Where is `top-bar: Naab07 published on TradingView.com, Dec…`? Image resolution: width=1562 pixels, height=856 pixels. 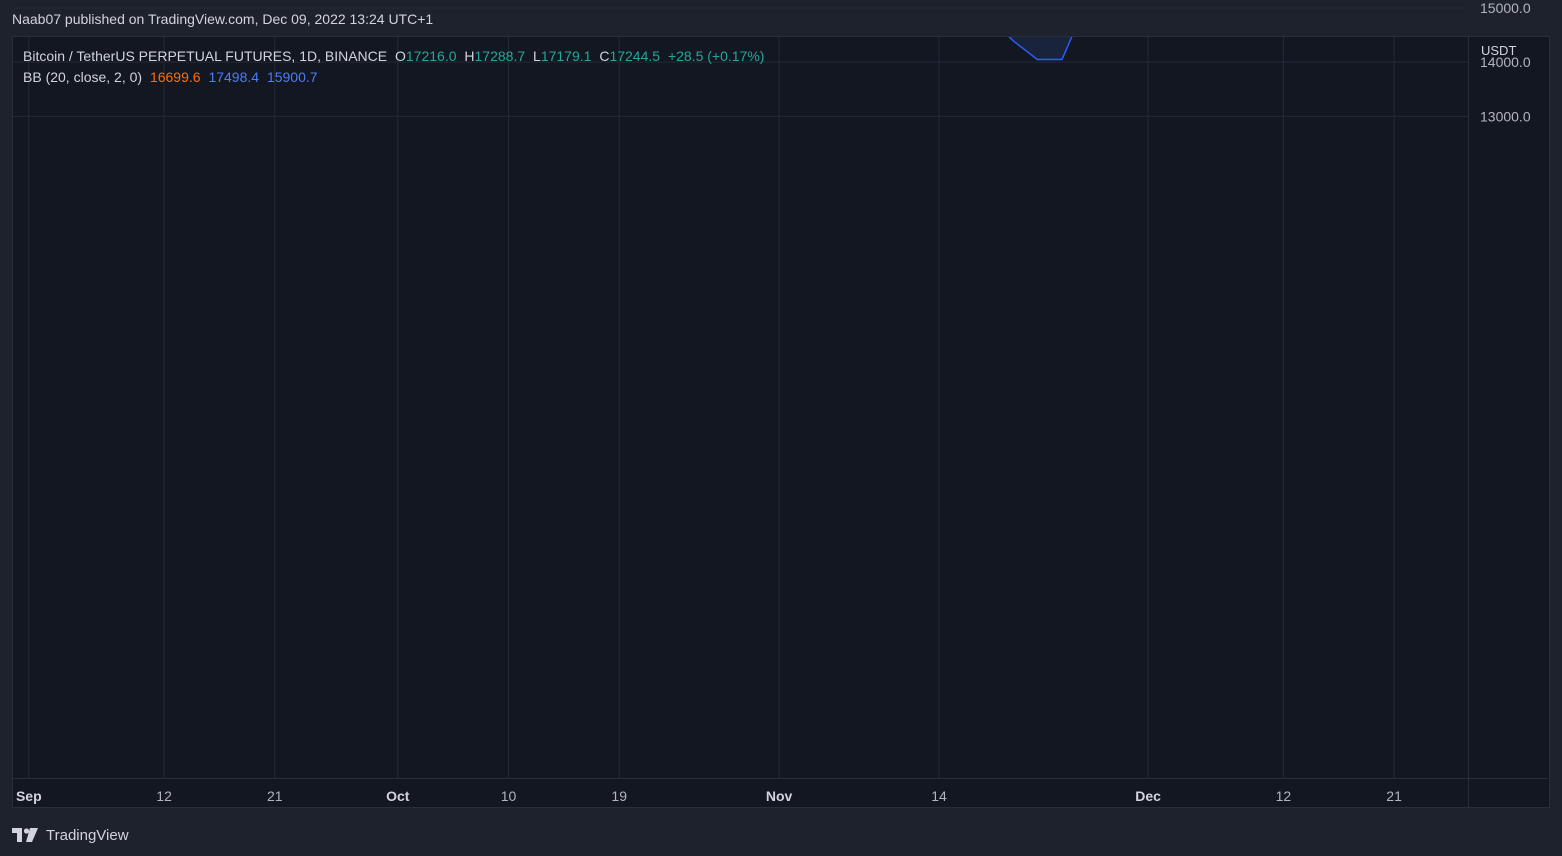
top-bar: Naab07 published on TradingView.com, Dec… is located at coordinates (781, 18).